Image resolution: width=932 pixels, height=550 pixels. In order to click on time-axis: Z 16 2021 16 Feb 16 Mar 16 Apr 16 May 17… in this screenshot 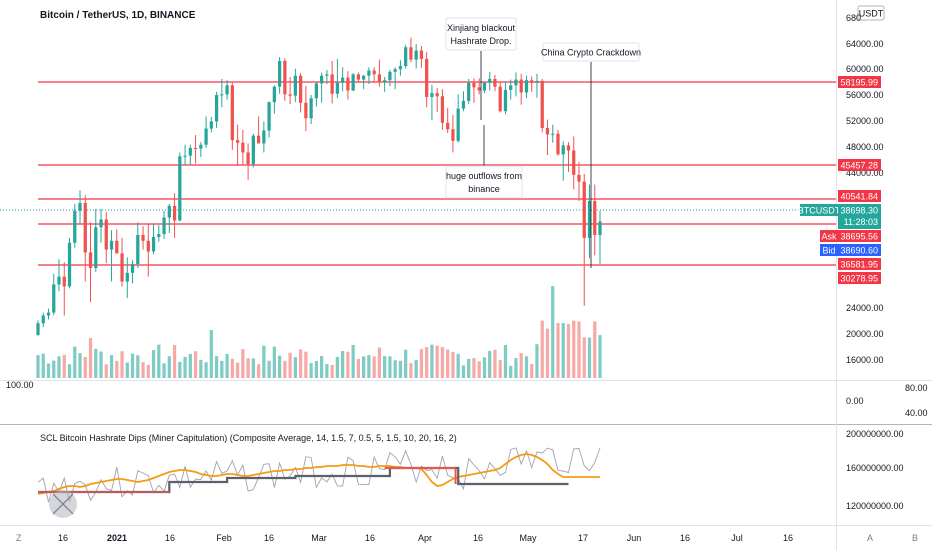, I will do `click(467, 538)`.